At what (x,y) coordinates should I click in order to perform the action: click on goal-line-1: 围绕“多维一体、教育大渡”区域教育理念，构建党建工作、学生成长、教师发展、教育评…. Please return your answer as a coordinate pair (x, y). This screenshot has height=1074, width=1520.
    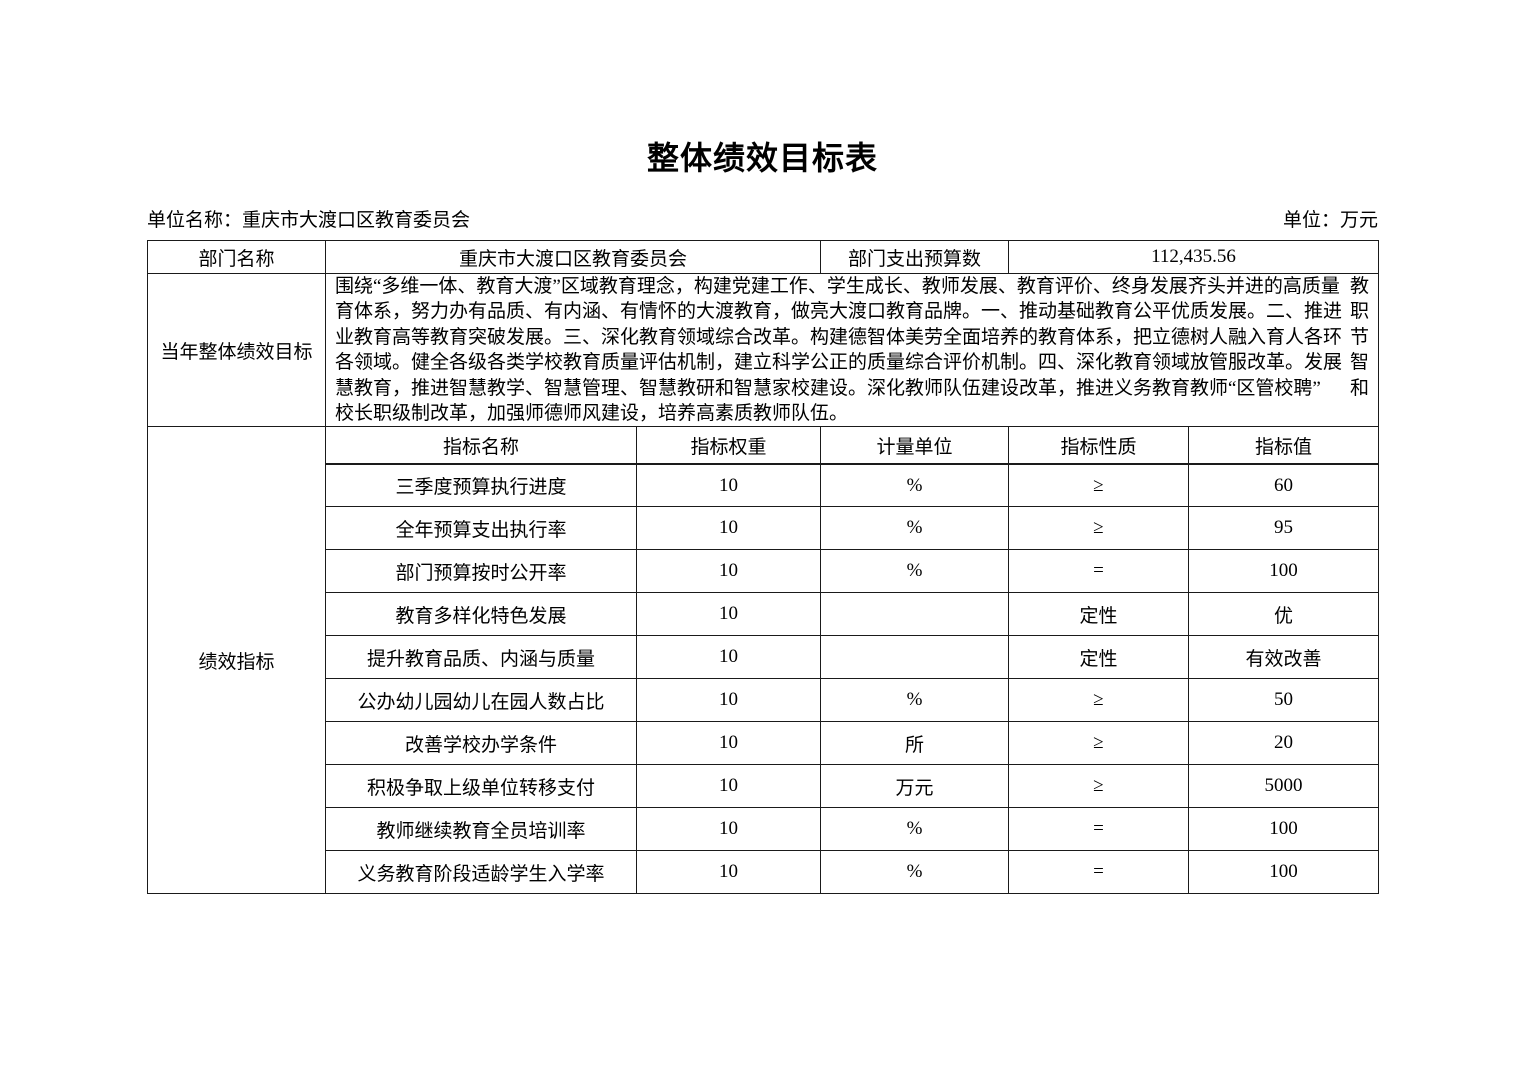
    Looking at the image, I should click on (852, 287).